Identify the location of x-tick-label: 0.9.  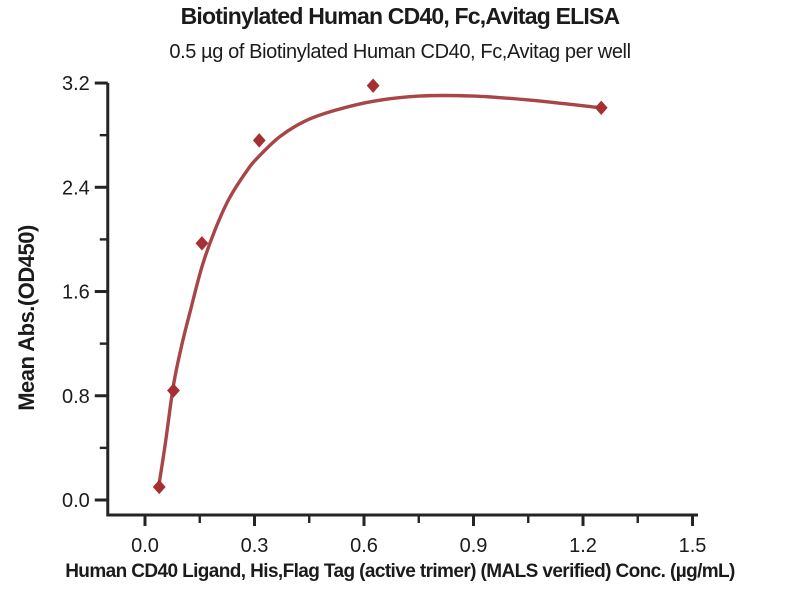
(474, 546).